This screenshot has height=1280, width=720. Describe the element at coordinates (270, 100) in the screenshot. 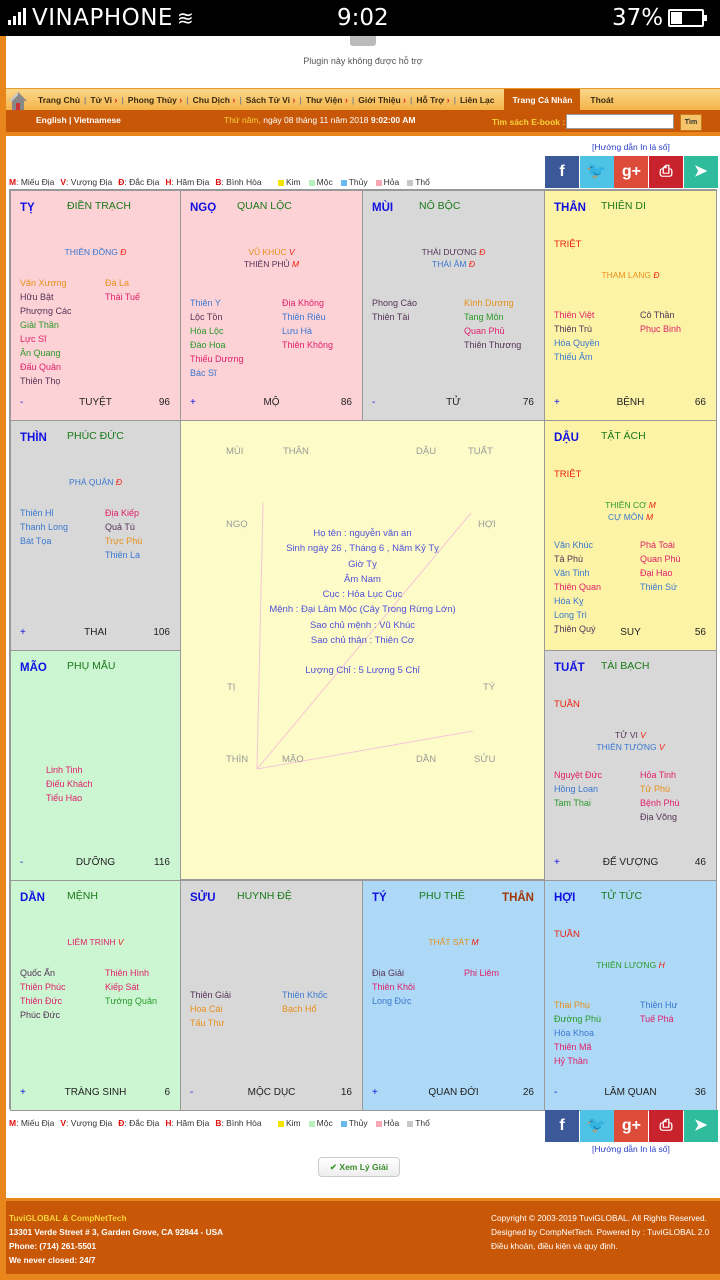

I see `nav-item: Sách Tử Vi ›` at that location.